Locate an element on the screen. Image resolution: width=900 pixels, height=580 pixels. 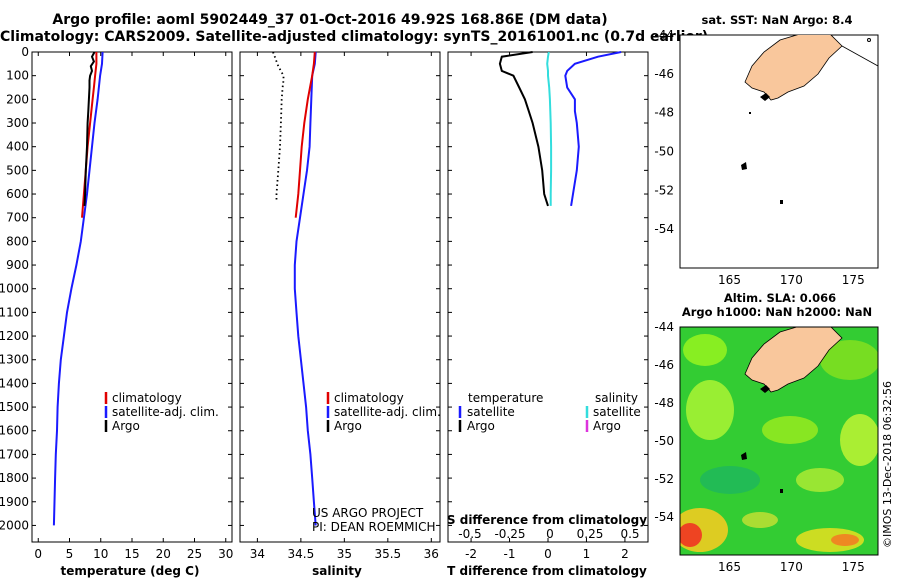
temperature-legend: climatology satellite-adj. clim. Argo is located at coordinates (161, 412).